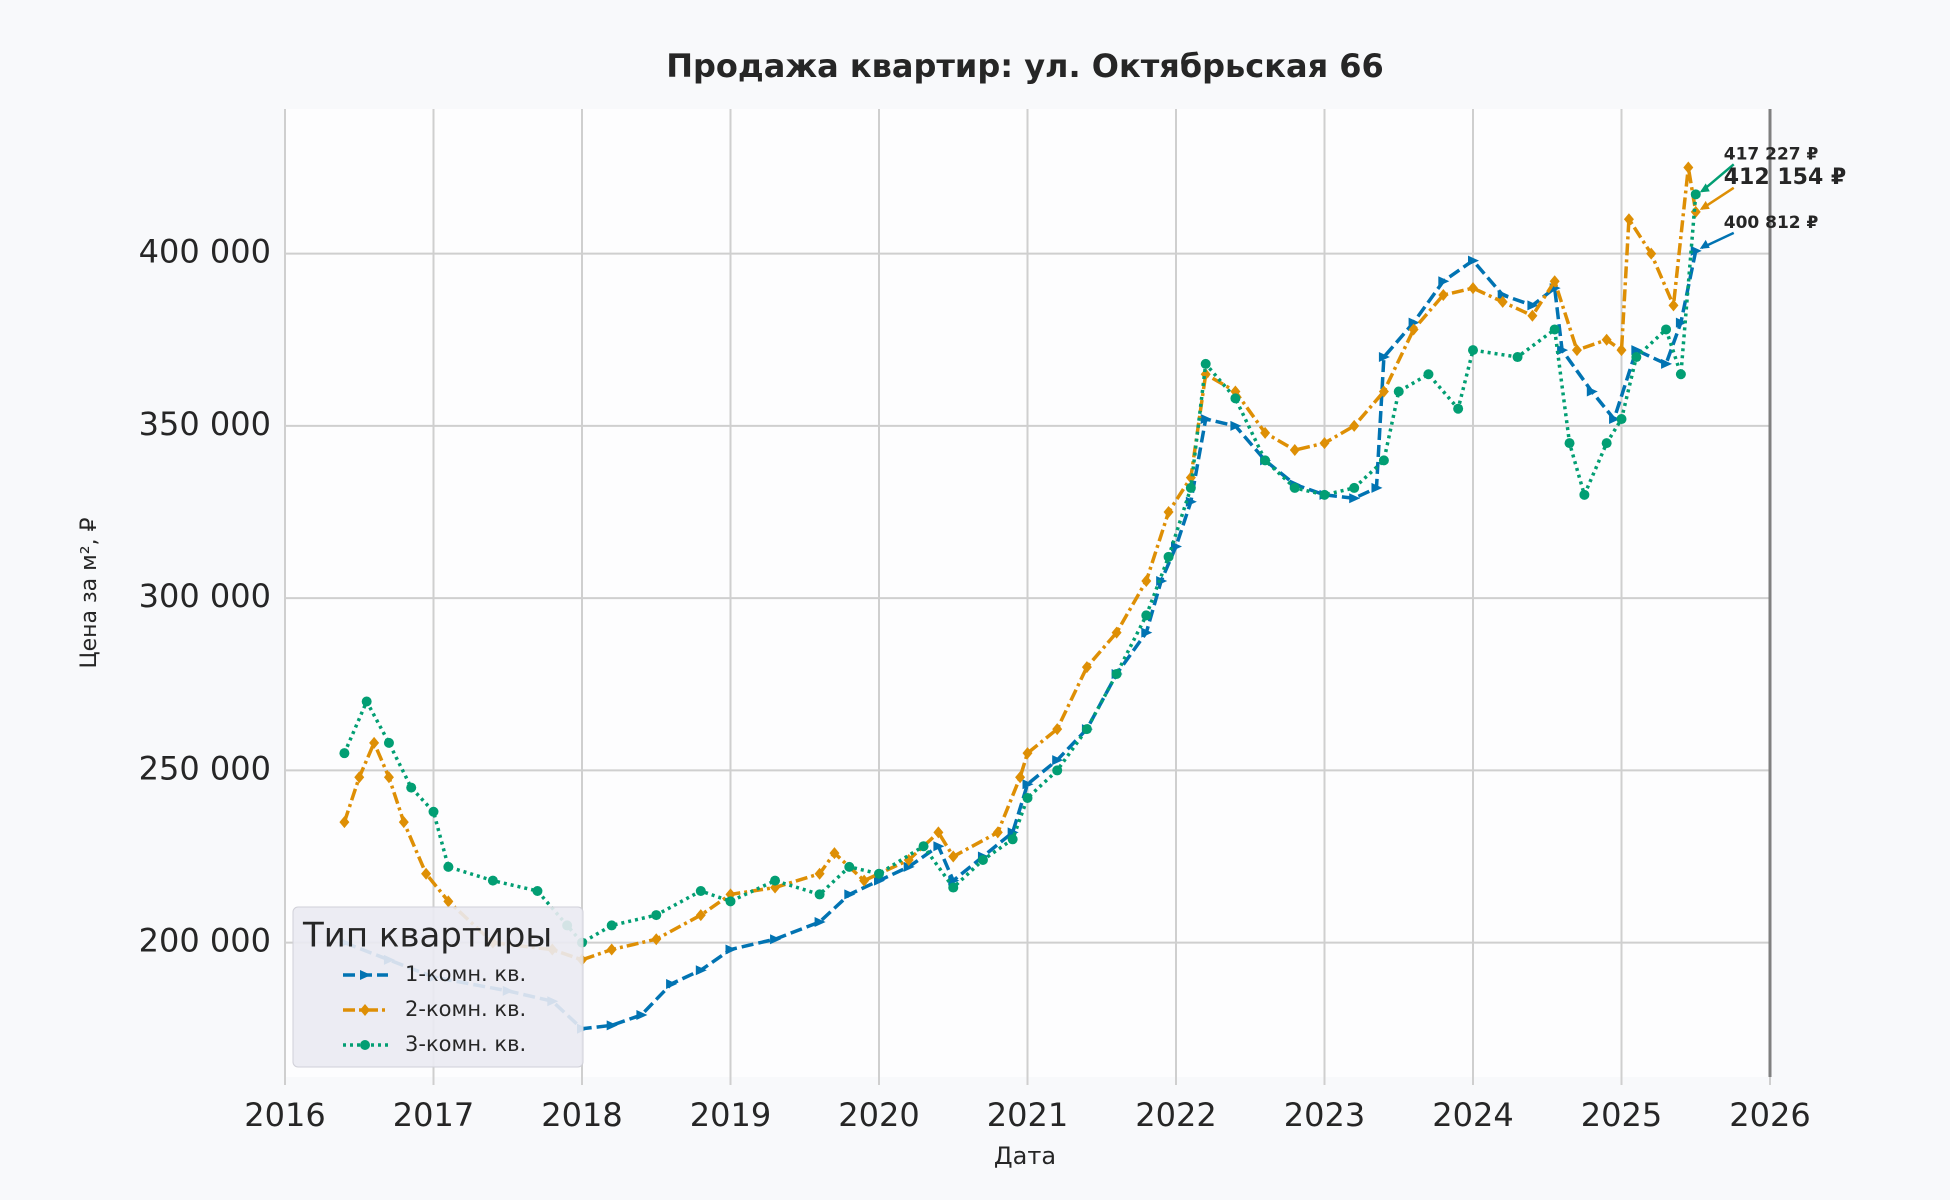  Describe the element at coordinates (1175, 1115) in the screenshot. I see `x-tick-label: 2022` at that location.